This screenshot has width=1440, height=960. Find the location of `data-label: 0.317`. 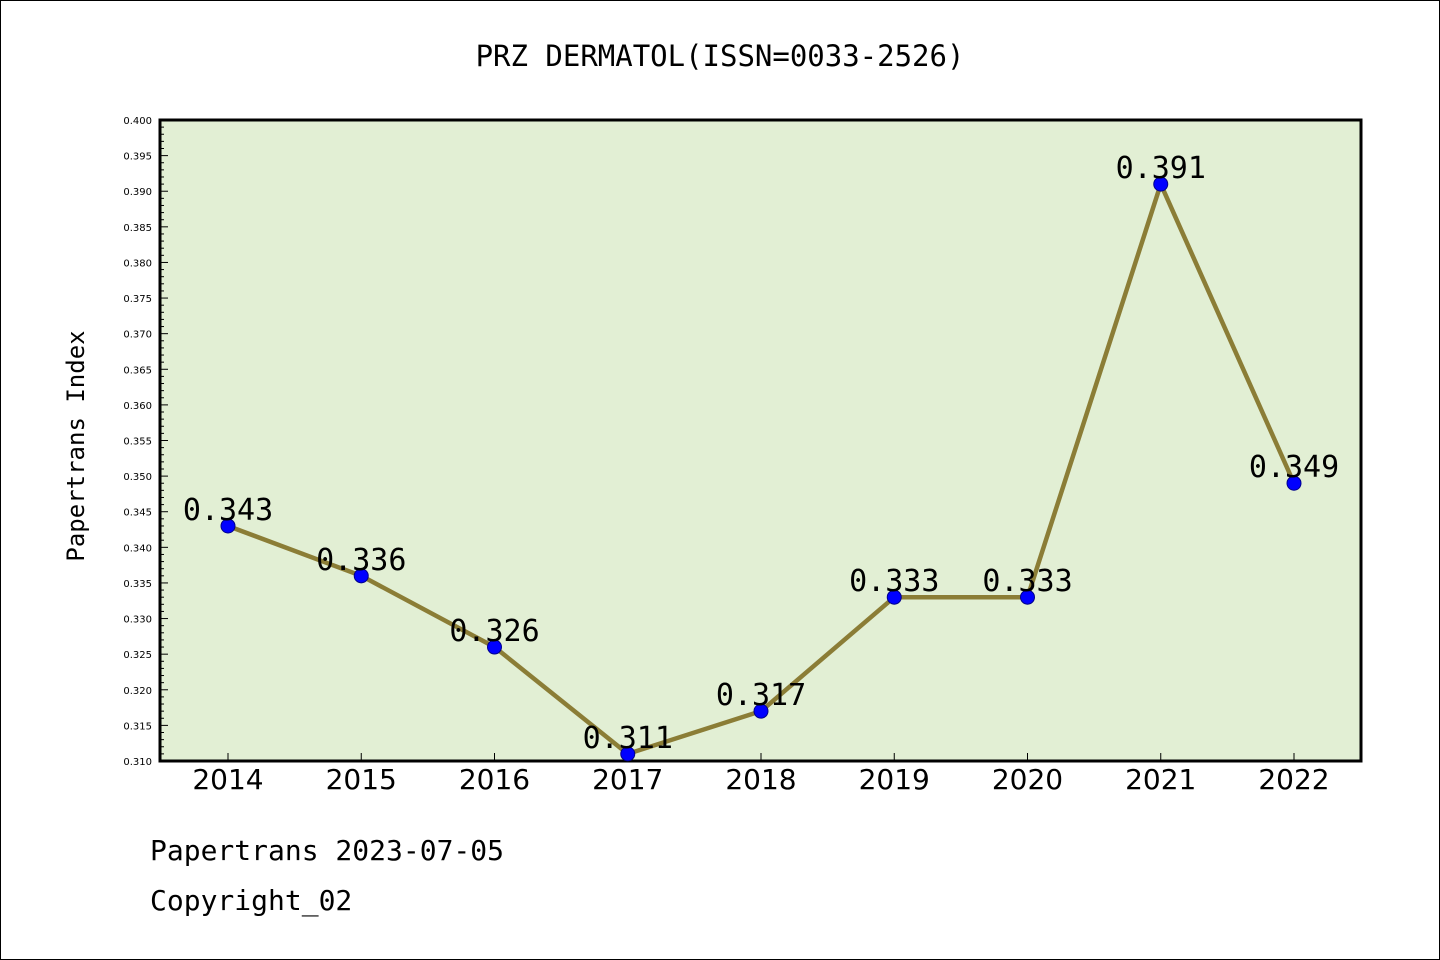

data-label: 0.317 is located at coordinates (761, 695).